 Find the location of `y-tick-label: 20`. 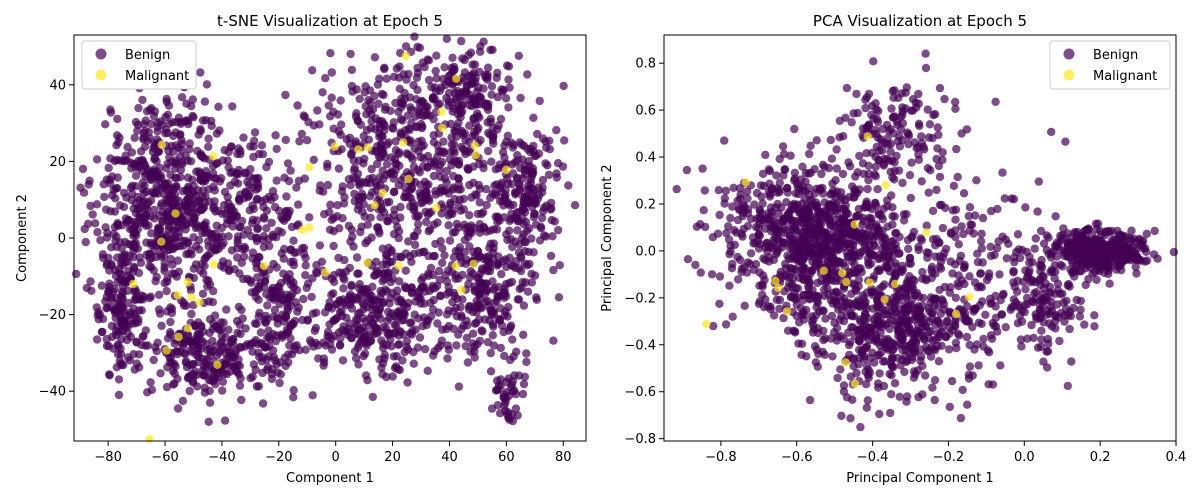

y-tick-label: 20 is located at coordinates (57, 162).